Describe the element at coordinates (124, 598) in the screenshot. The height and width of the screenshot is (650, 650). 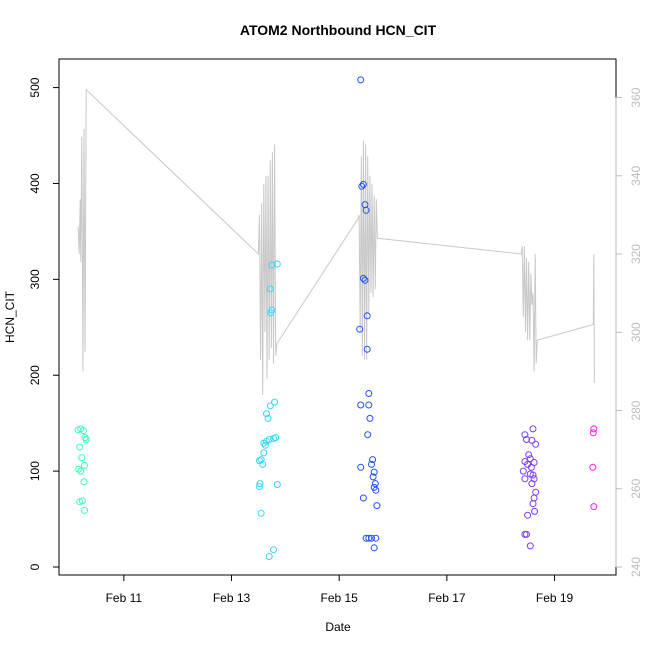
I see `x-tick-label: Feb 11` at that location.